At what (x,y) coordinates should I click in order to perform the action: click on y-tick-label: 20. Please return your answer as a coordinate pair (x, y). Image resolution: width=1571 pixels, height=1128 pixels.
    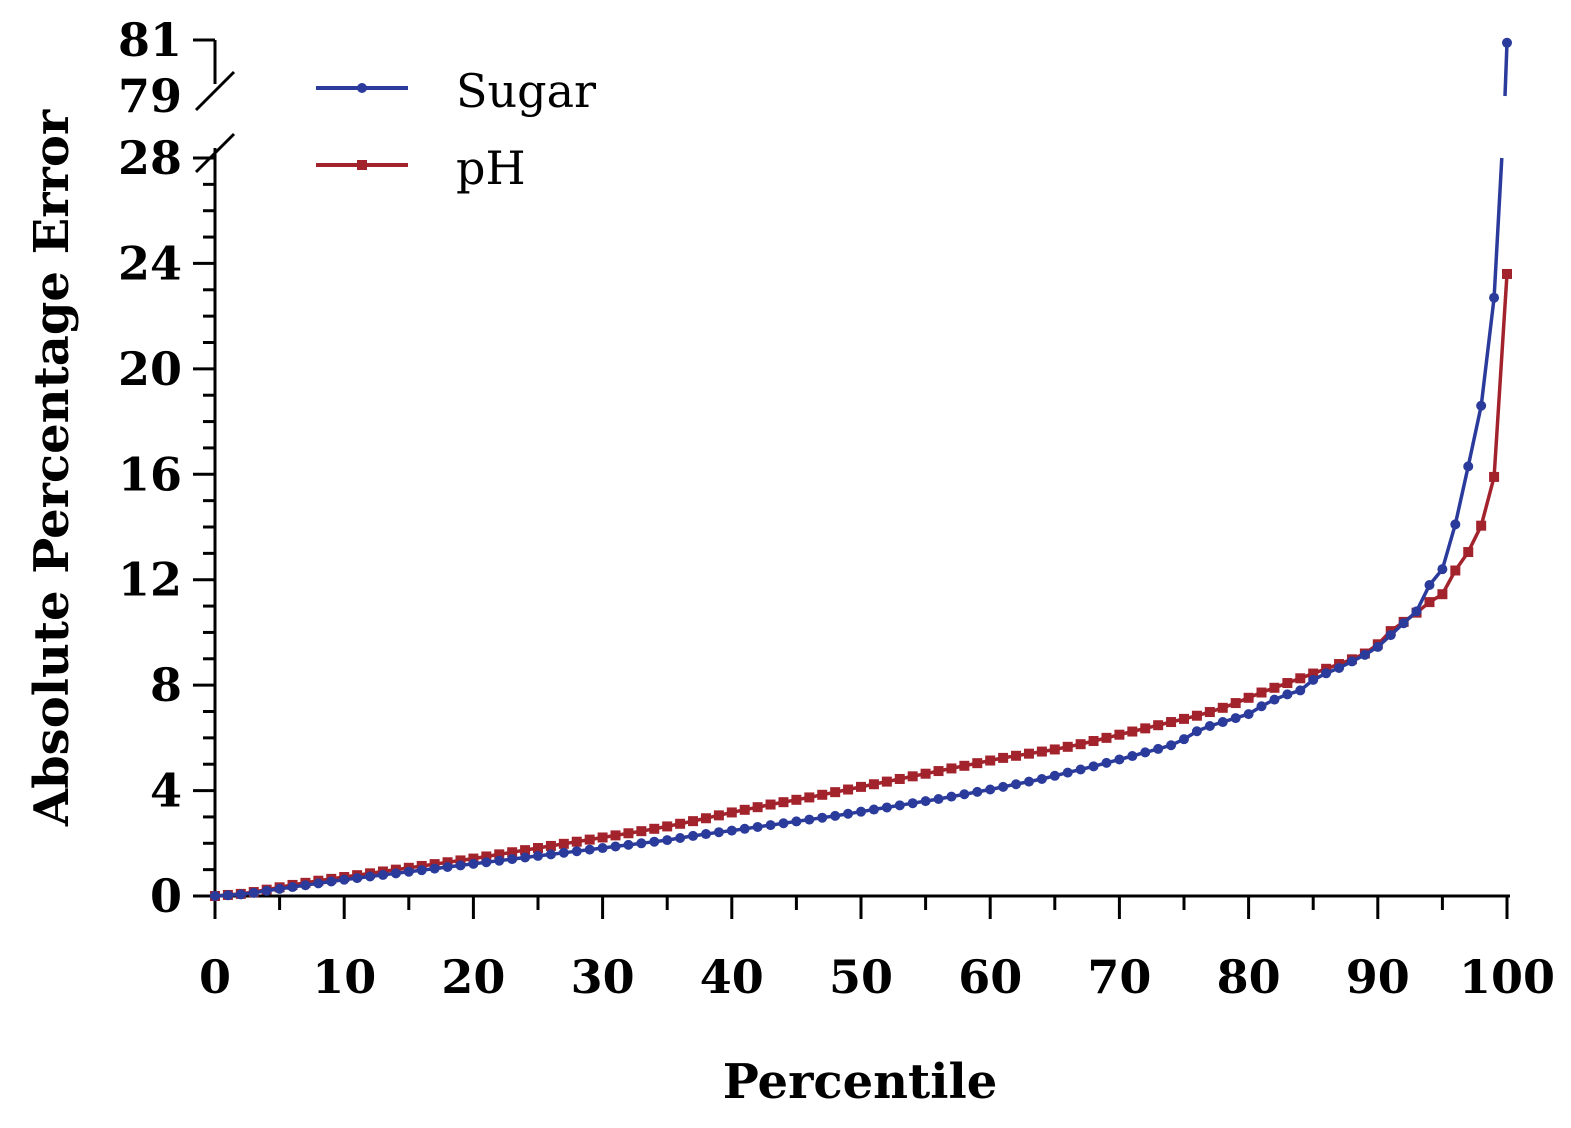
    Looking at the image, I should click on (150, 369).